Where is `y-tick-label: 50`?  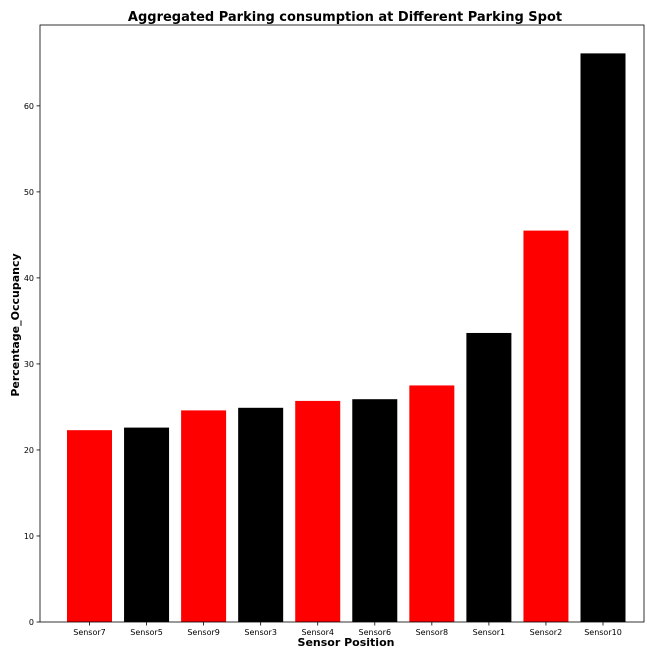 y-tick-label: 50 is located at coordinates (29, 192).